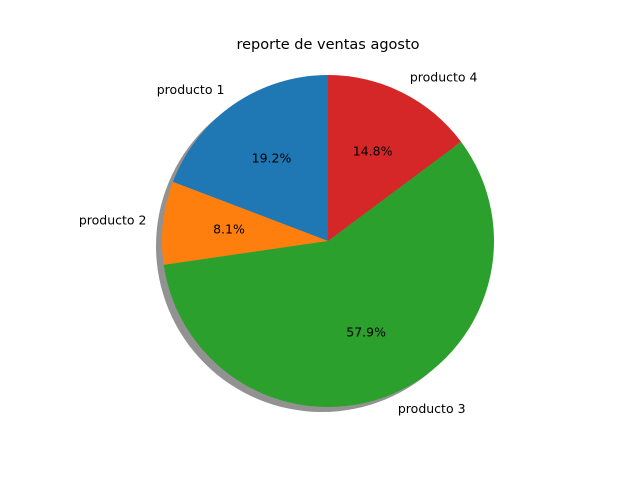  Describe the element at coordinates (272, 157) in the screenshot. I see `slice-percent-label-1: 19.2%` at that location.